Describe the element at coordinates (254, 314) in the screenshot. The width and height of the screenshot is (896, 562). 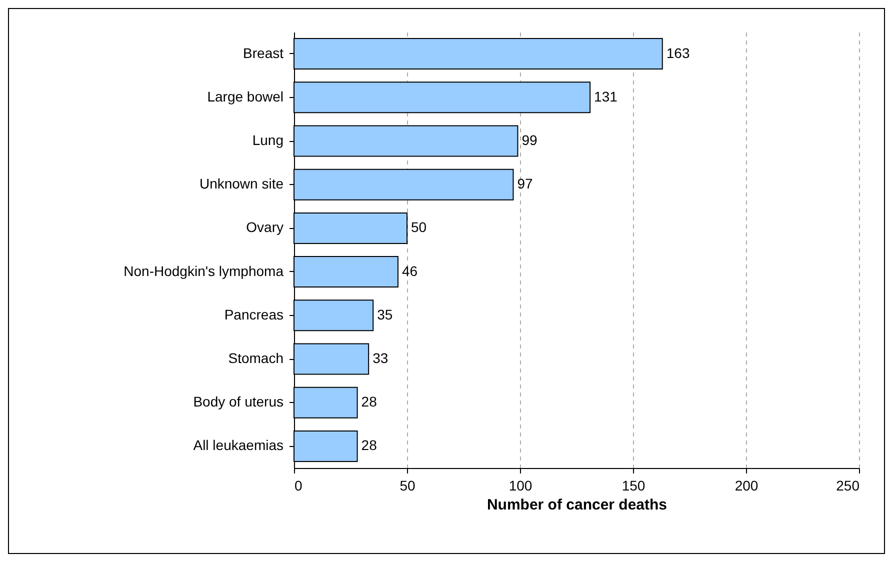
I see `y-tick-label: Pancreas` at that location.